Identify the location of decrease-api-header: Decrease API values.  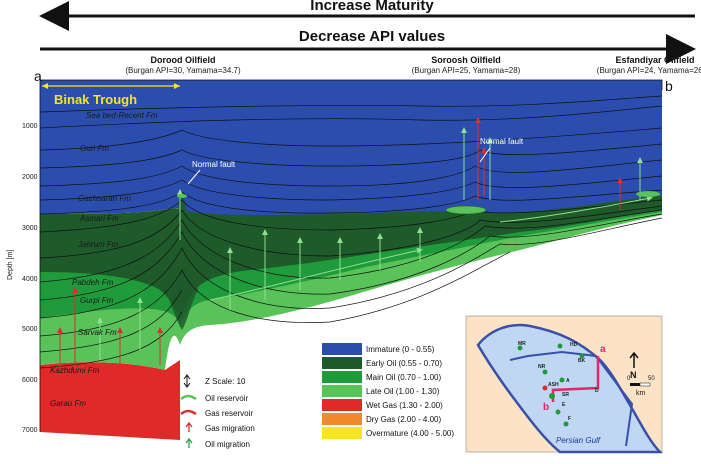
(368, 46).